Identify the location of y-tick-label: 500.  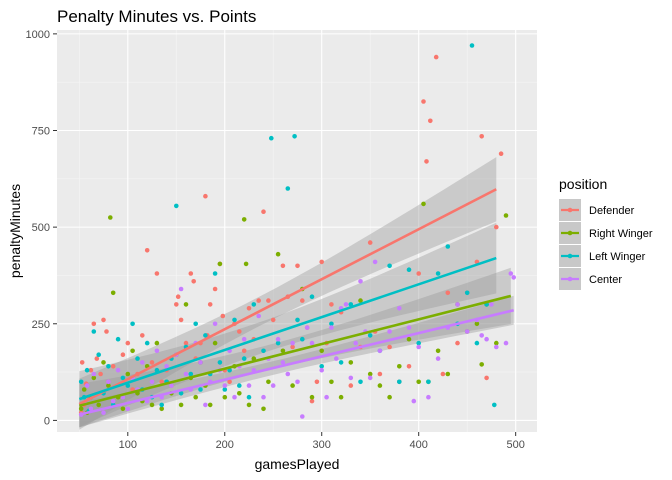
(41, 228).